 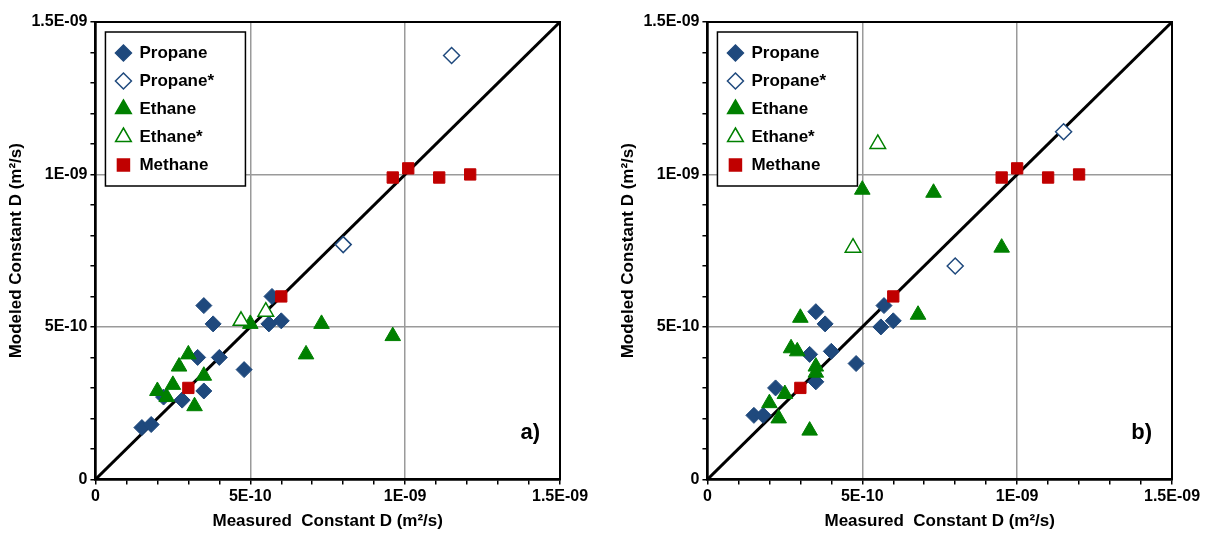 What do you see at coordinates (530, 432) in the screenshot?
I see `annotation: a)` at bounding box center [530, 432].